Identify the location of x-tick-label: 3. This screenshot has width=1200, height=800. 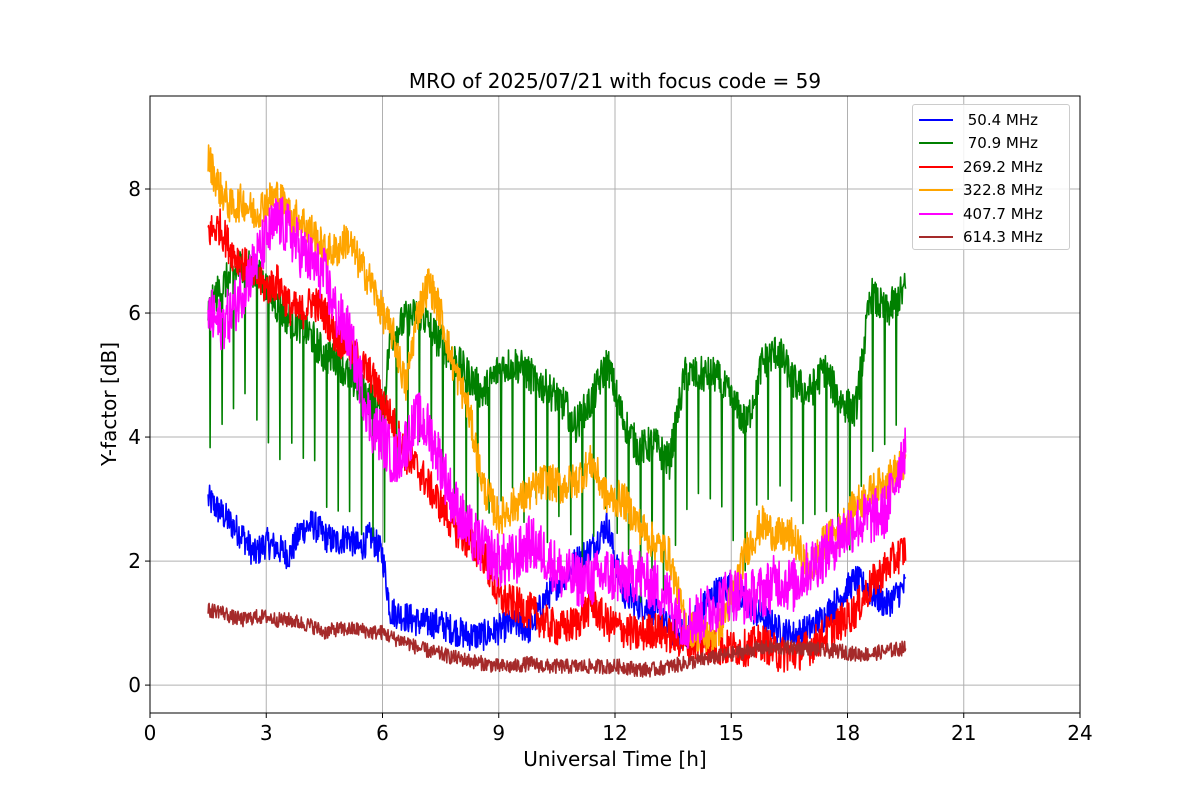
(266, 733).